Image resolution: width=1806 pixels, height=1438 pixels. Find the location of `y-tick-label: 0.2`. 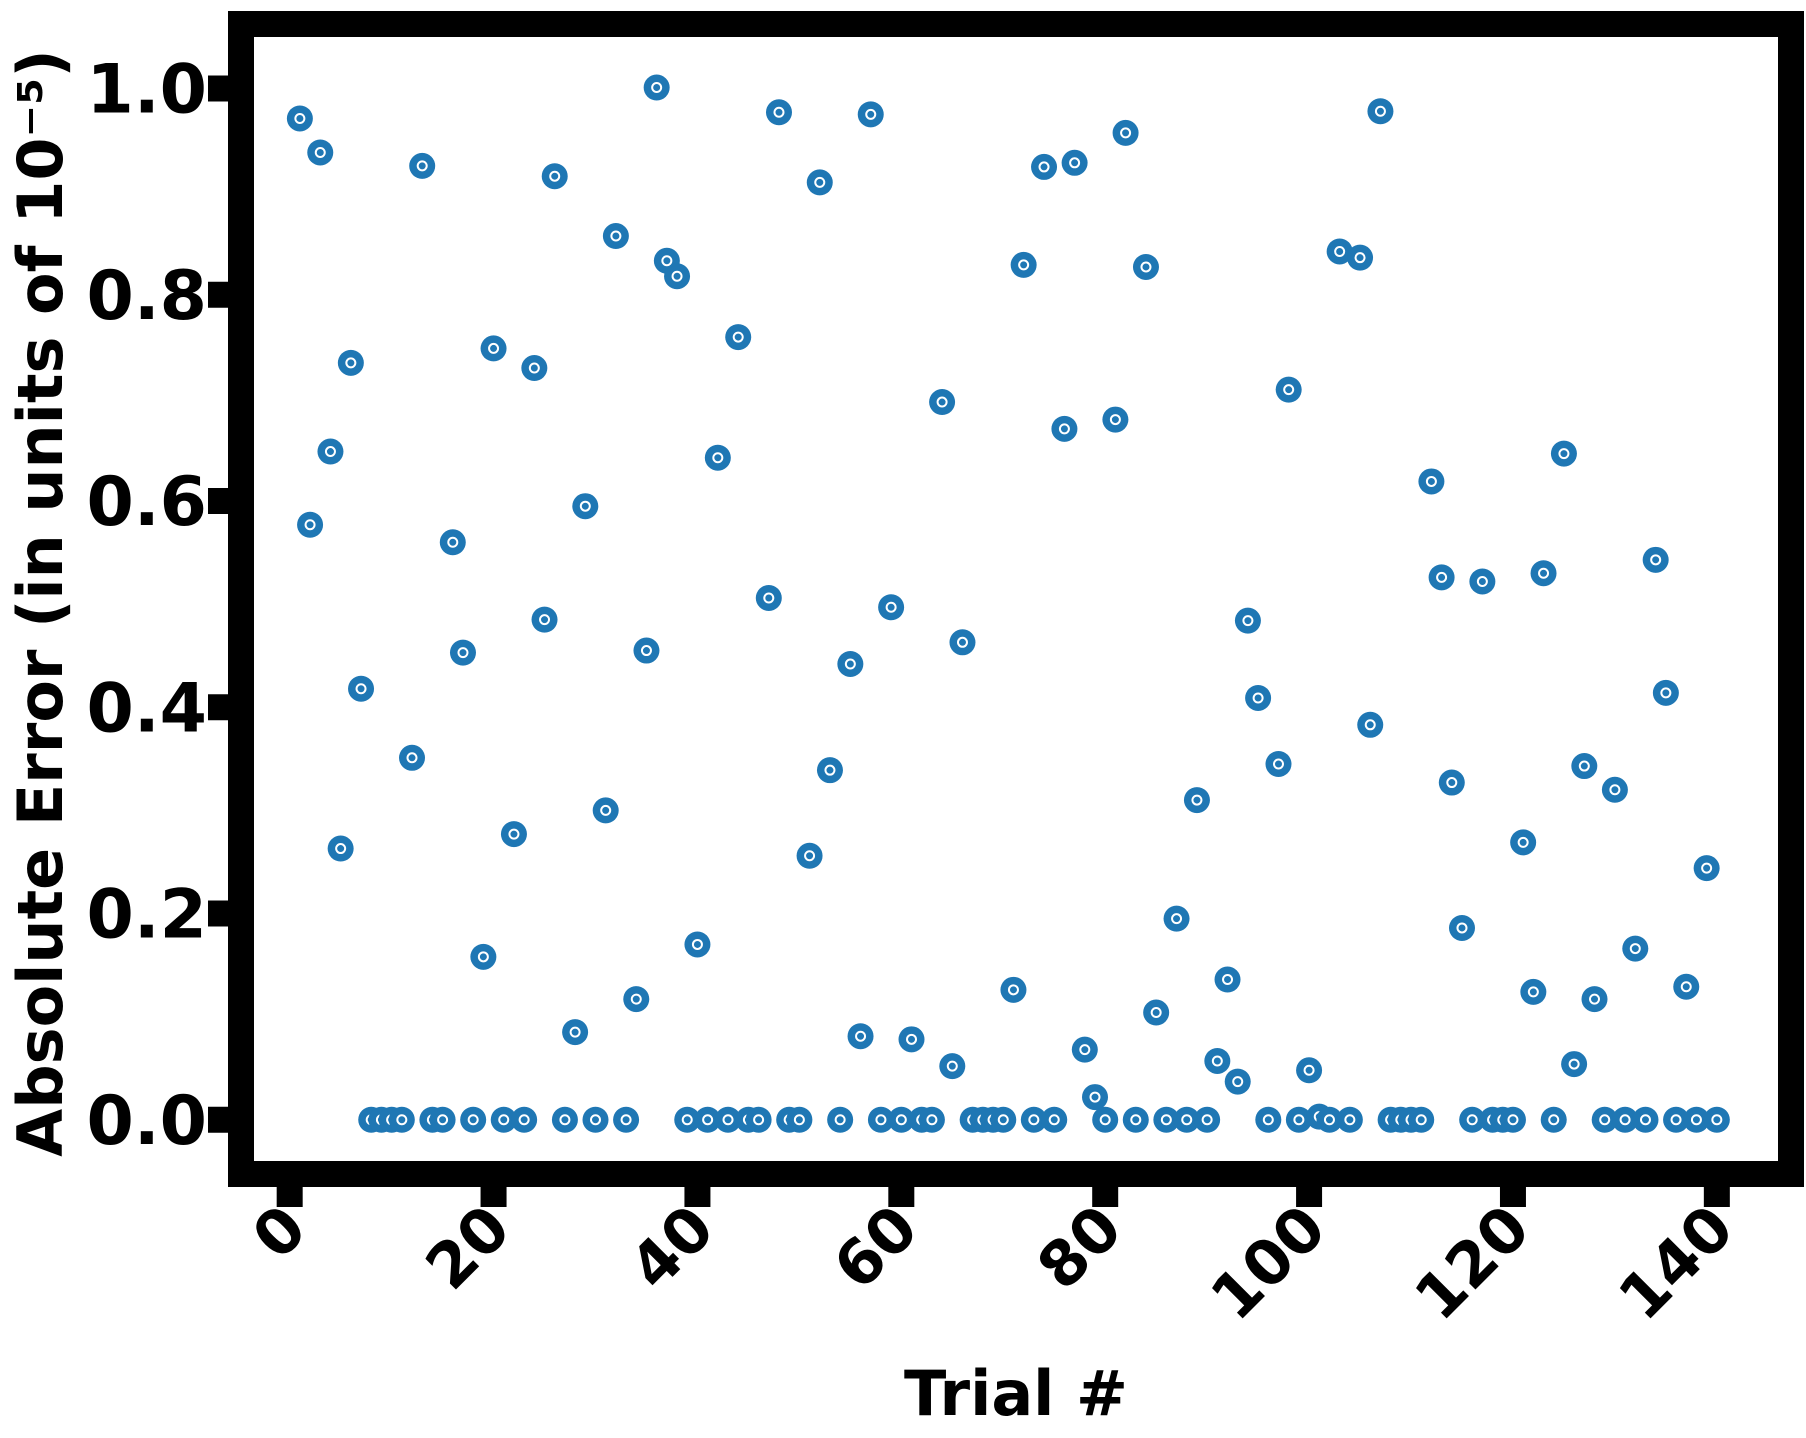

y-tick-label: 0.2 is located at coordinates (147, 915).